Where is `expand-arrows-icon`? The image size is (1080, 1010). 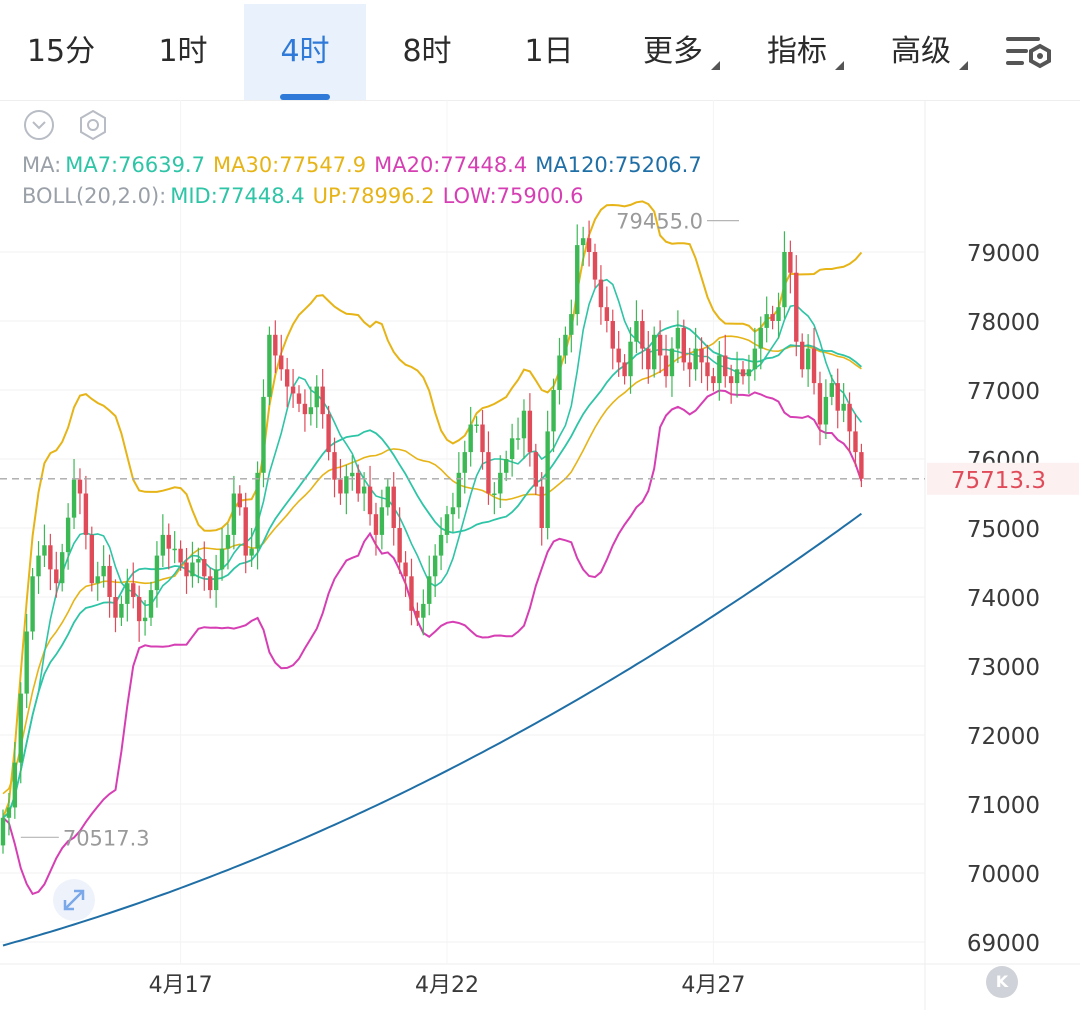 expand-arrows-icon is located at coordinates (74, 900).